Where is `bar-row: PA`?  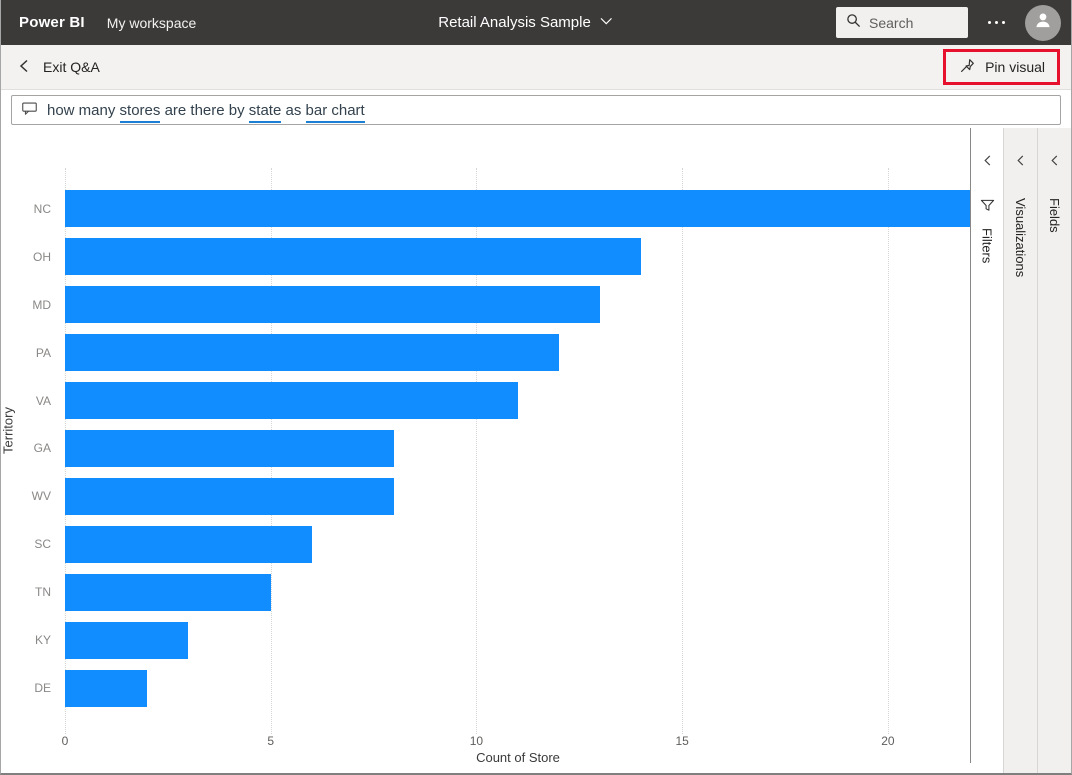 bar-row: PA is located at coordinates (486, 353).